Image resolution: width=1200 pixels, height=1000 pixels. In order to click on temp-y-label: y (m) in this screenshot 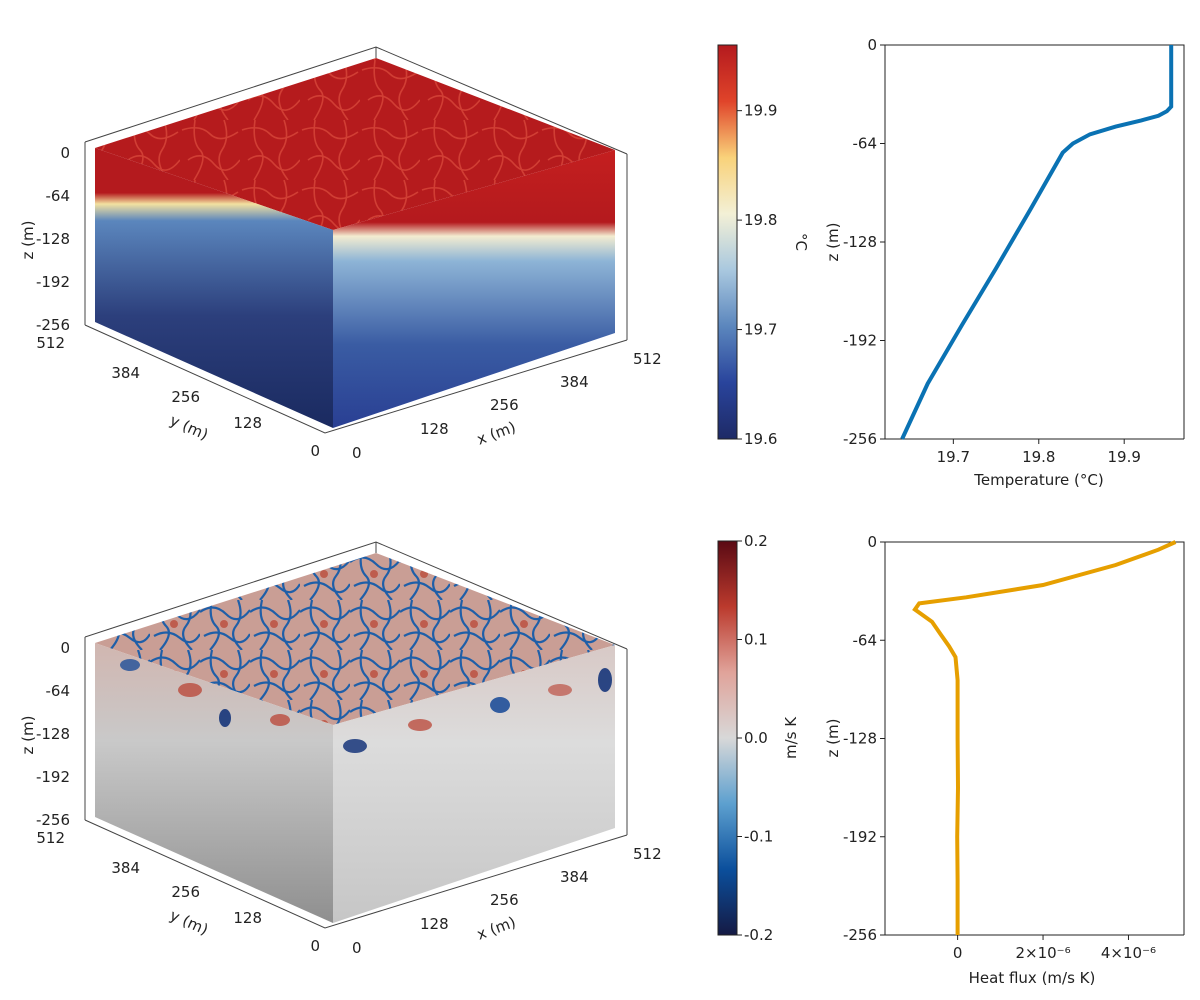, I will do `click(189, 427)`.